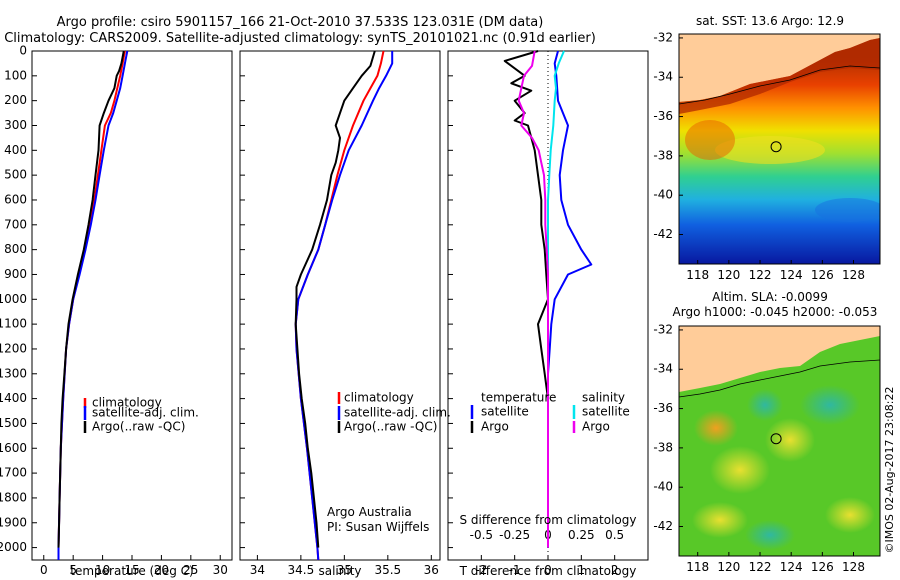  What do you see at coordinates (582, 570) in the screenshot?
I see `x-tick-label: 1` at bounding box center [582, 570].